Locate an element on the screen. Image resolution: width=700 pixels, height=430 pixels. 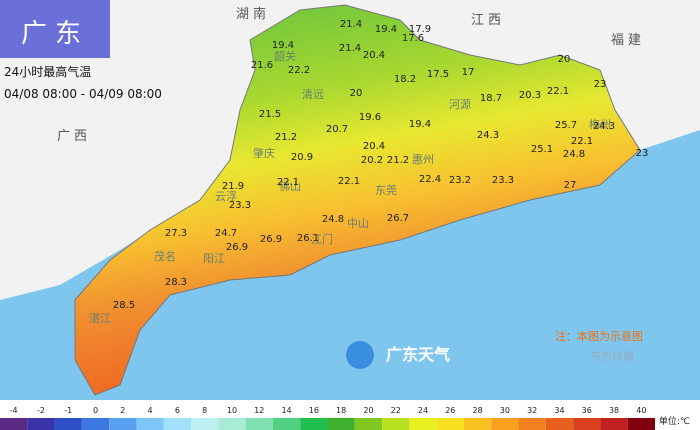
city-label: 惠州 is located at coordinates (423, 159).